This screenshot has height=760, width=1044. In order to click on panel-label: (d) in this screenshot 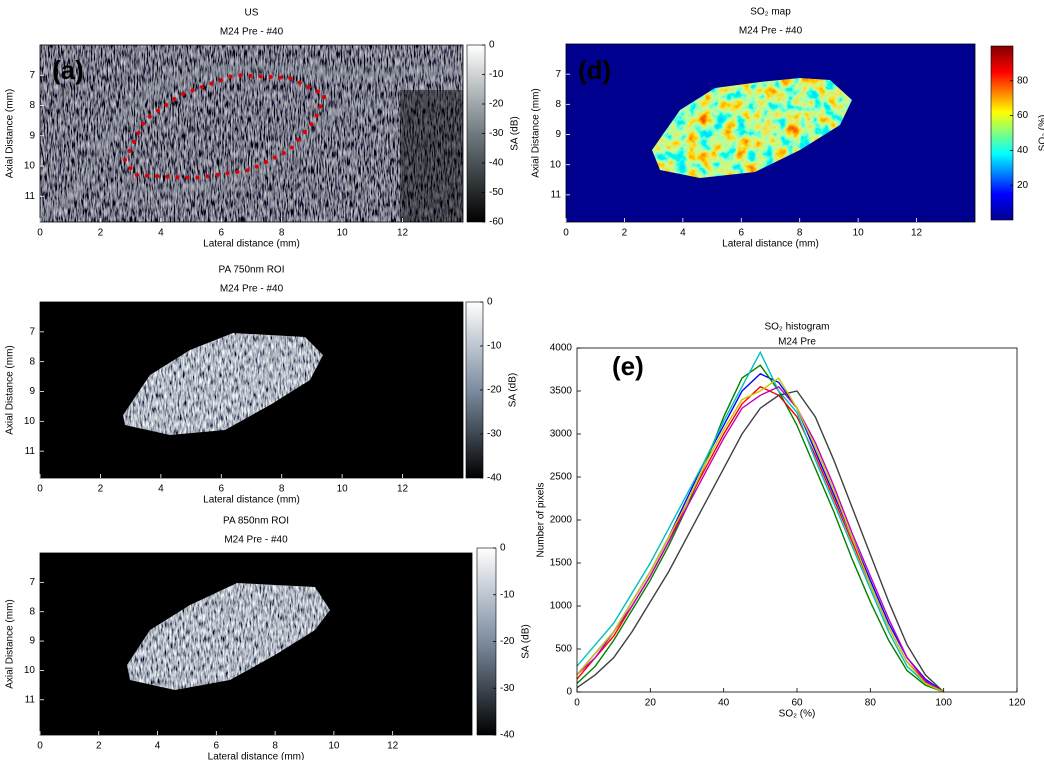, I will do `click(594, 70)`.